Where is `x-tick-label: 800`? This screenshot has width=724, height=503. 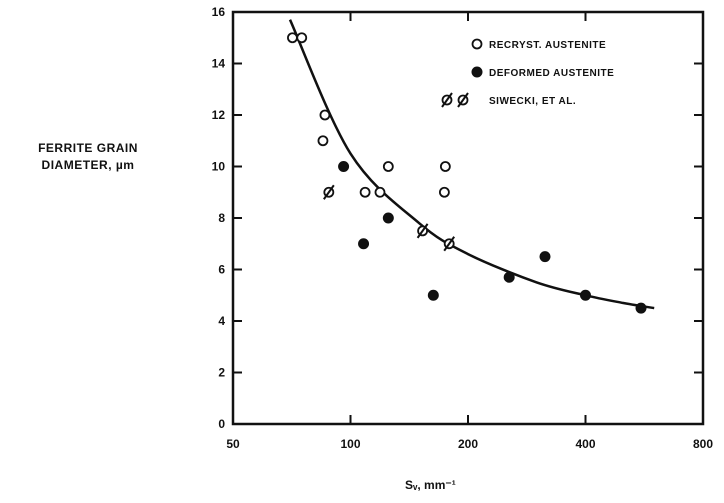
x-tick-label: 800 is located at coordinates (703, 444).